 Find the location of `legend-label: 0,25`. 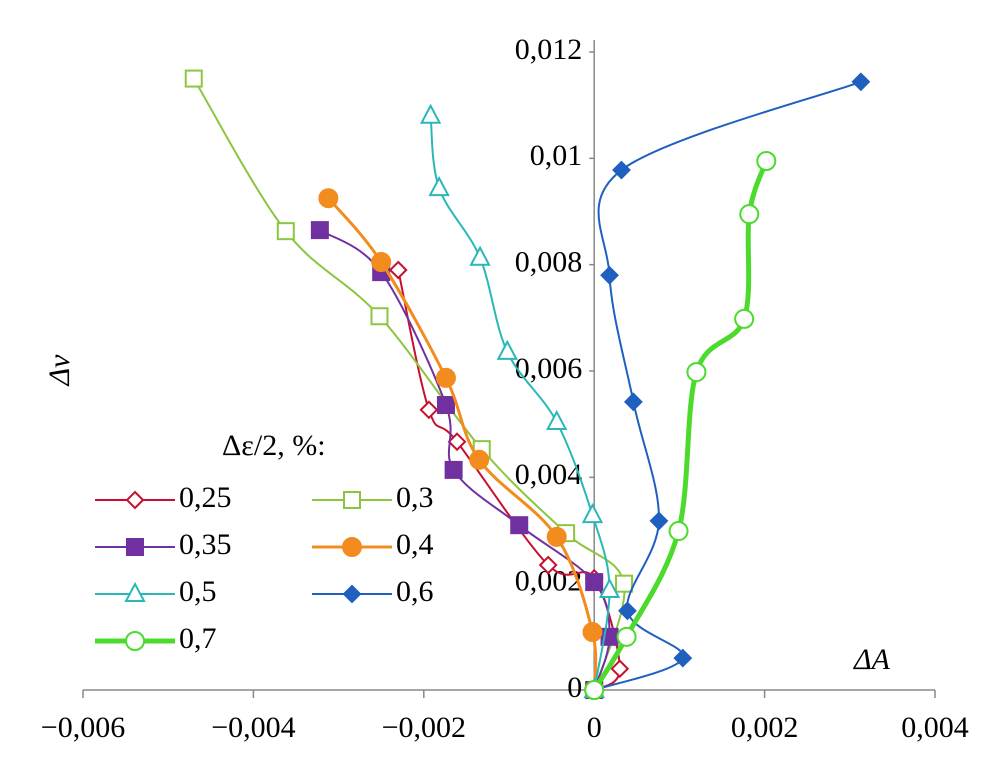

legend-label: 0,25 is located at coordinates (205, 497).